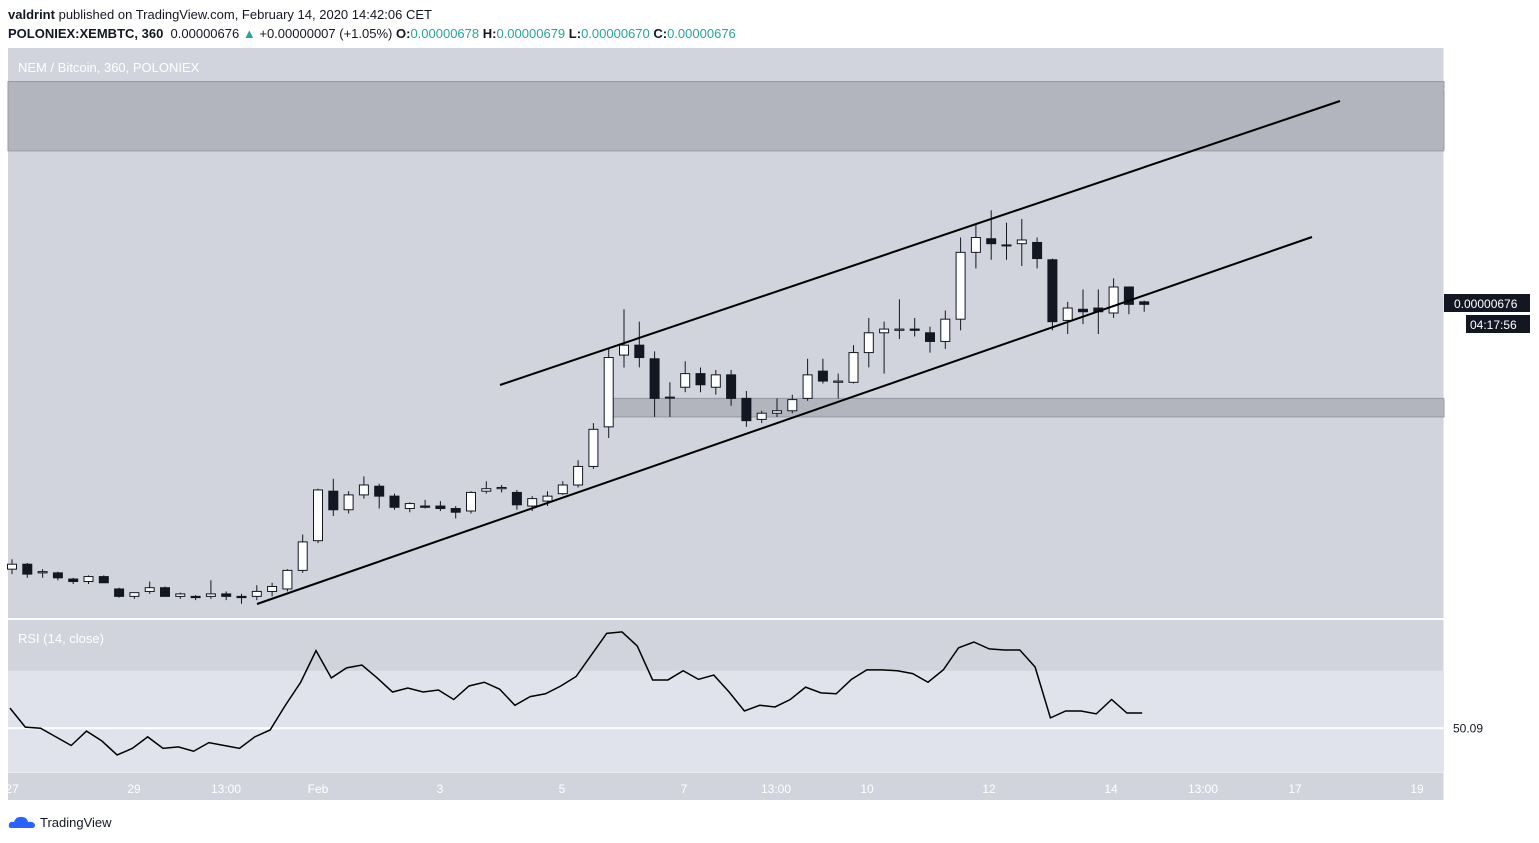 This screenshot has height=843, width=1539. I want to click on x-tick-label: 14, so click(1111, 789).